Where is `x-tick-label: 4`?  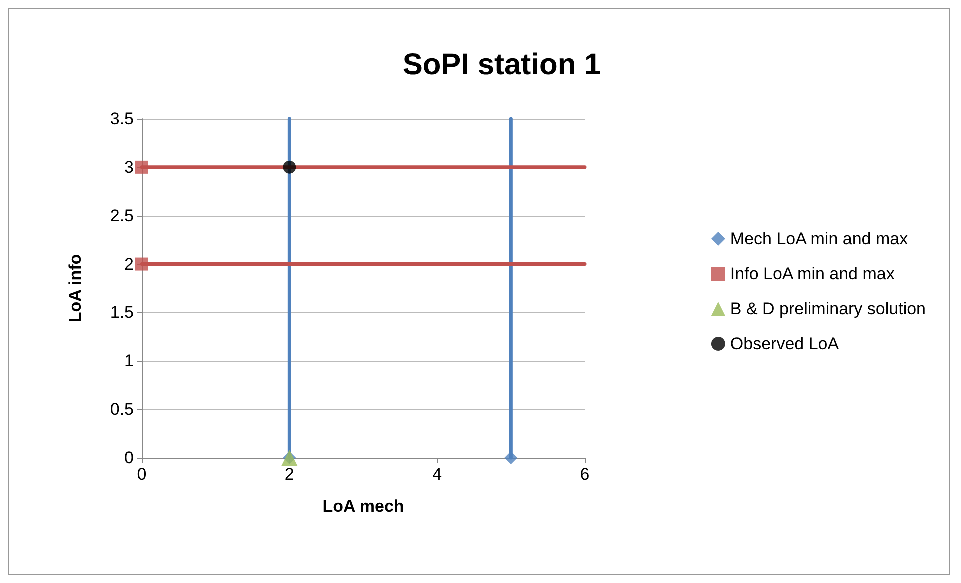
x-tick-label: 4 is located at coordinates (437, 474).